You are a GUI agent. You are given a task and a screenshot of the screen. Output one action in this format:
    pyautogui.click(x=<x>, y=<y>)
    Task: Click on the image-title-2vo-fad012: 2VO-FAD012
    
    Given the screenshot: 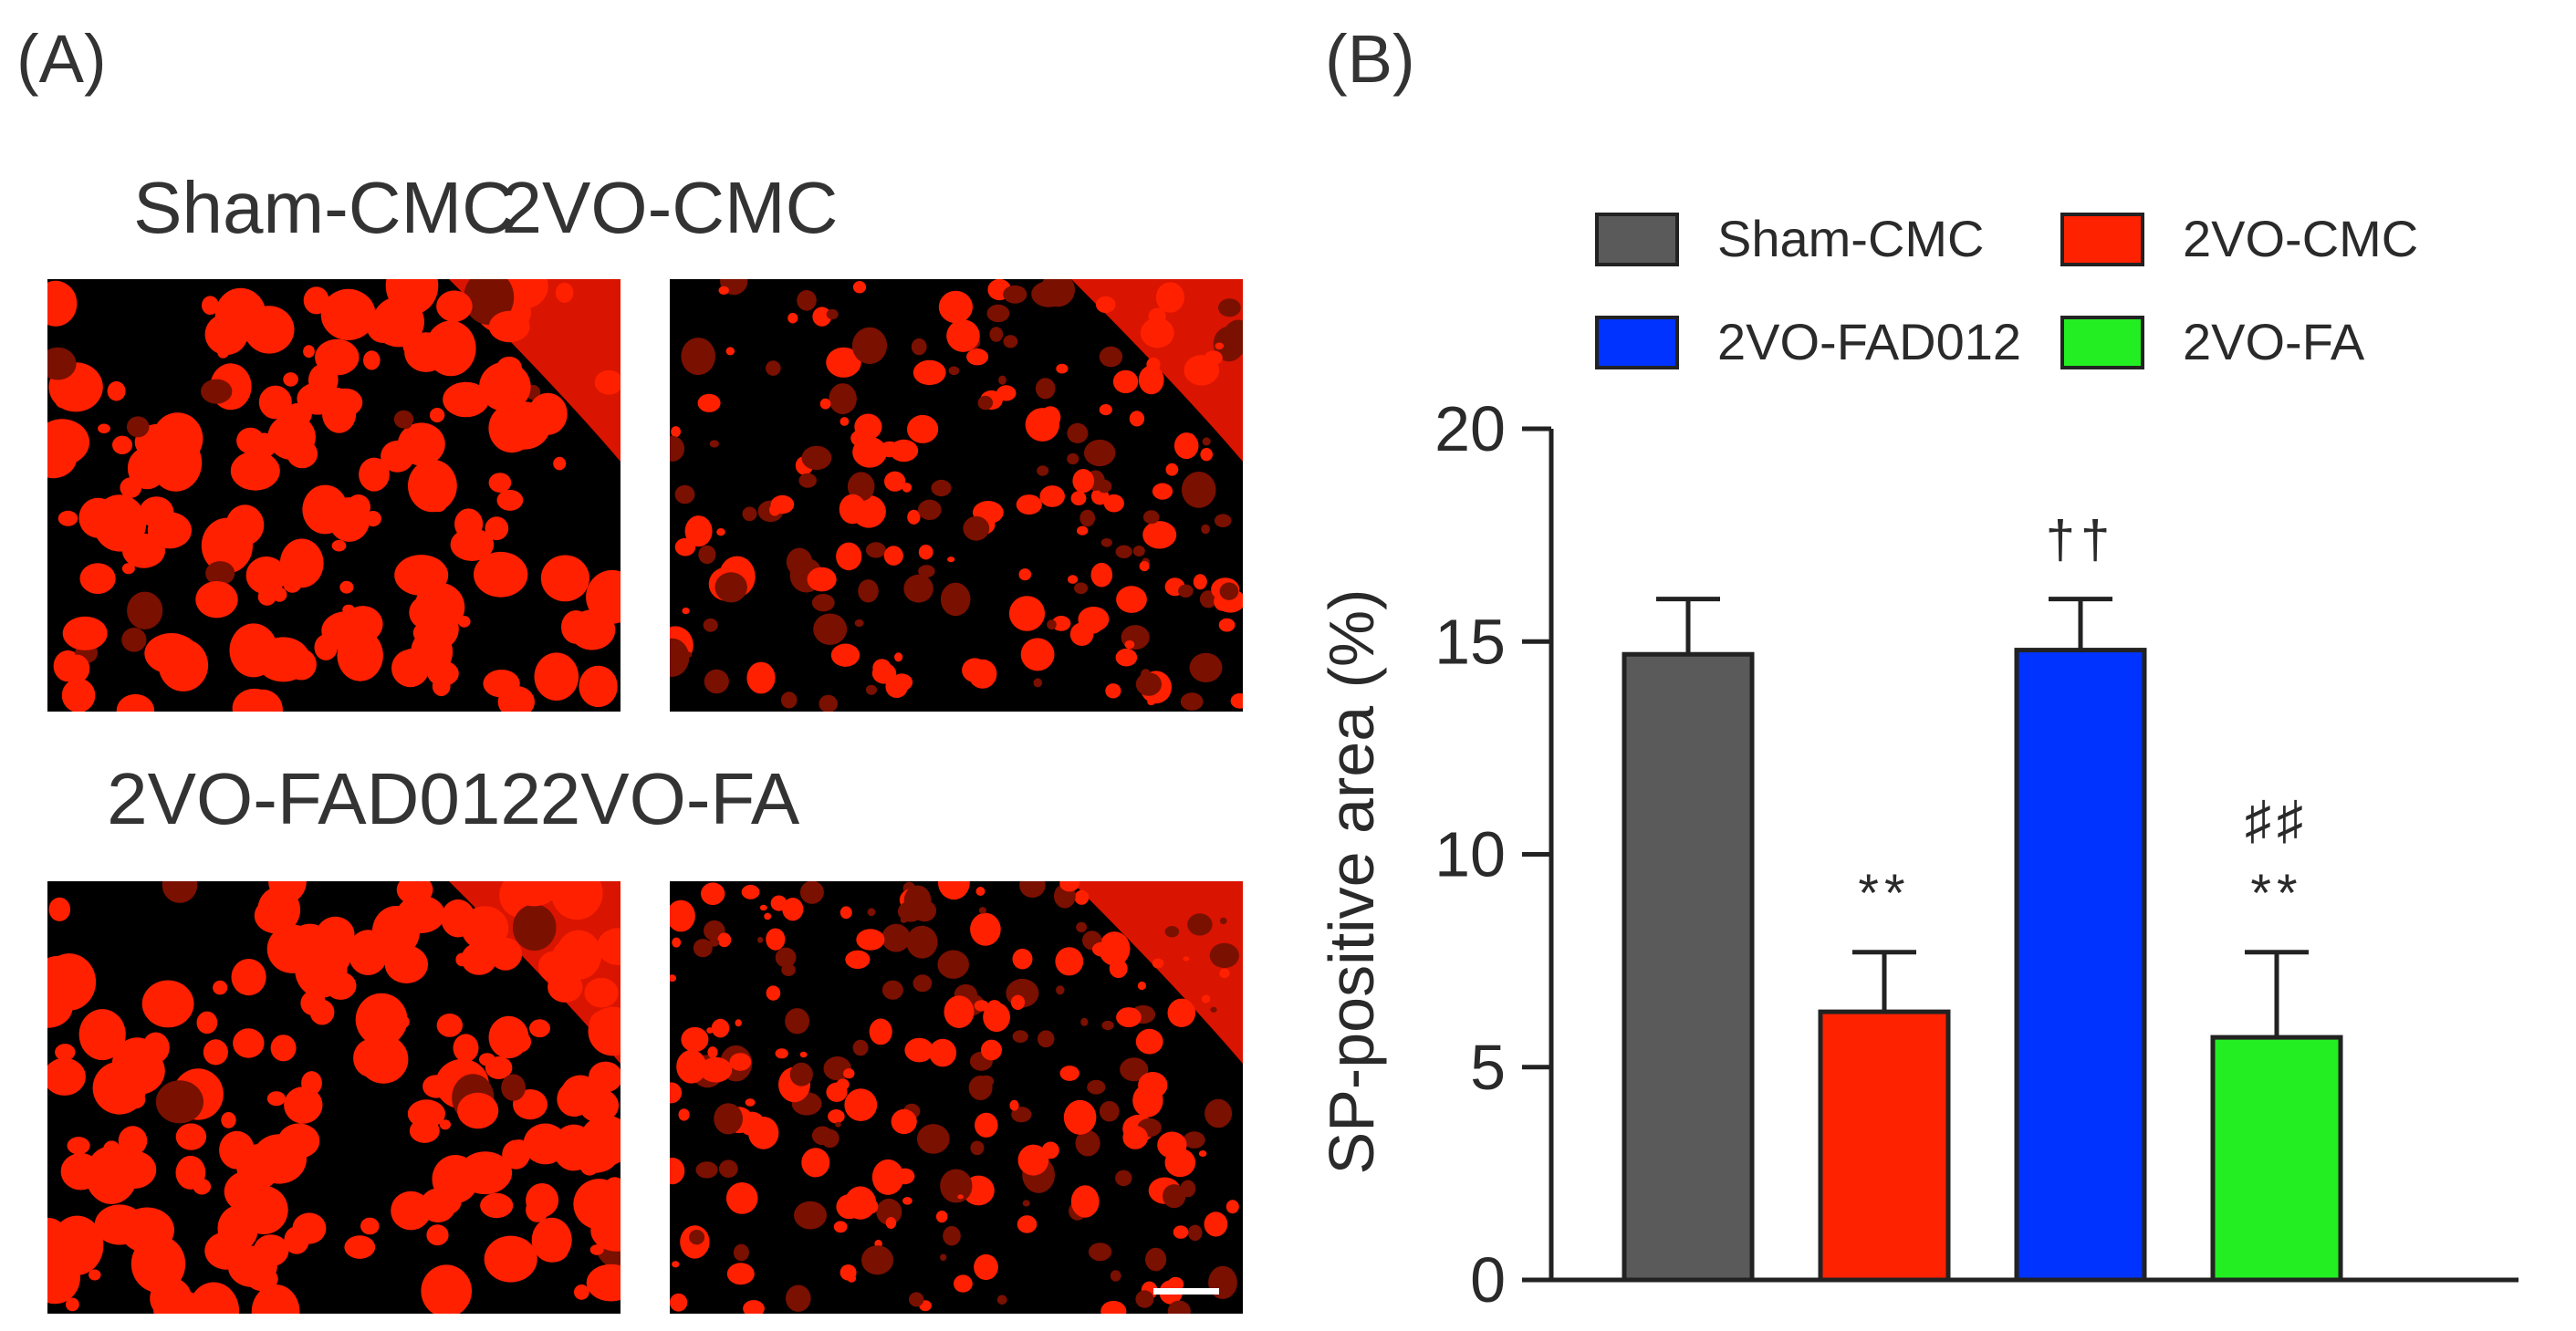 What is the action you would take?
    pyautogui.click(x=324, y=798)
    